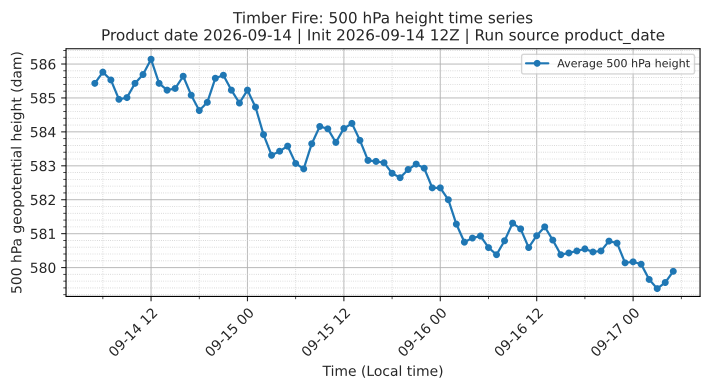  What do you see at coordinates (43, 234) in the screenshot?
I see `y-tick-label: 581` at bounding box center [43, 234].